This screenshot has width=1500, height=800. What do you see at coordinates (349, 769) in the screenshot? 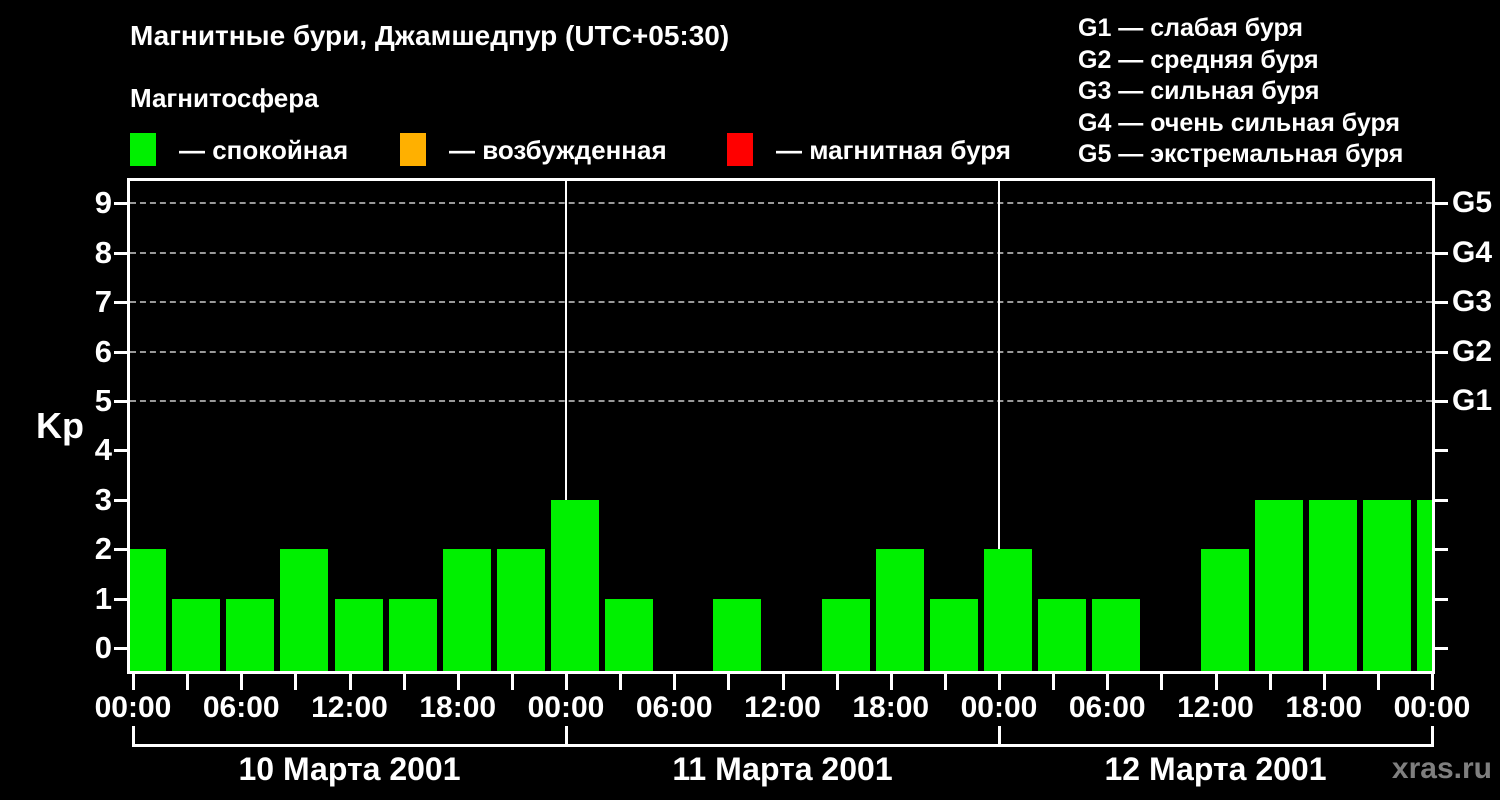
I see `date-label: 10 Марта 2001` at bounding box center [349, 769].